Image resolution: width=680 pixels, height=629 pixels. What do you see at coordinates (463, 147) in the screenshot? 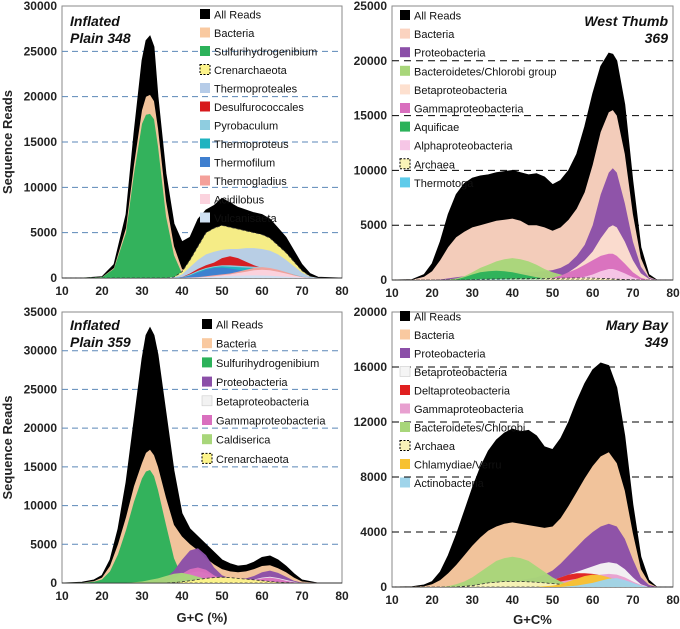
I see `legend-label: Alphaproteobacteria` at bounding box center [463, 147].